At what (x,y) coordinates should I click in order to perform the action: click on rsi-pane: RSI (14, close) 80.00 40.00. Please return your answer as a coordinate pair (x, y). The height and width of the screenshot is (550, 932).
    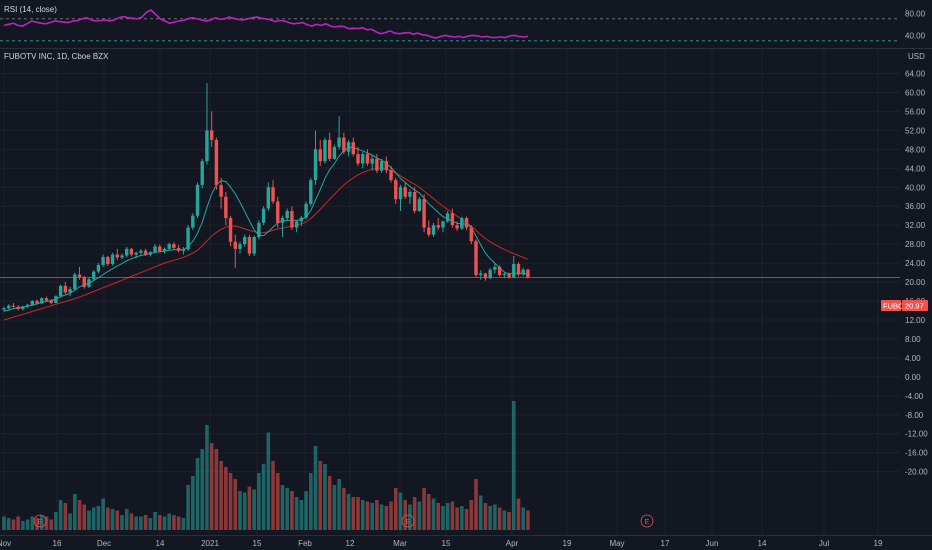
    Looking at the image, I should click on (463, 23).